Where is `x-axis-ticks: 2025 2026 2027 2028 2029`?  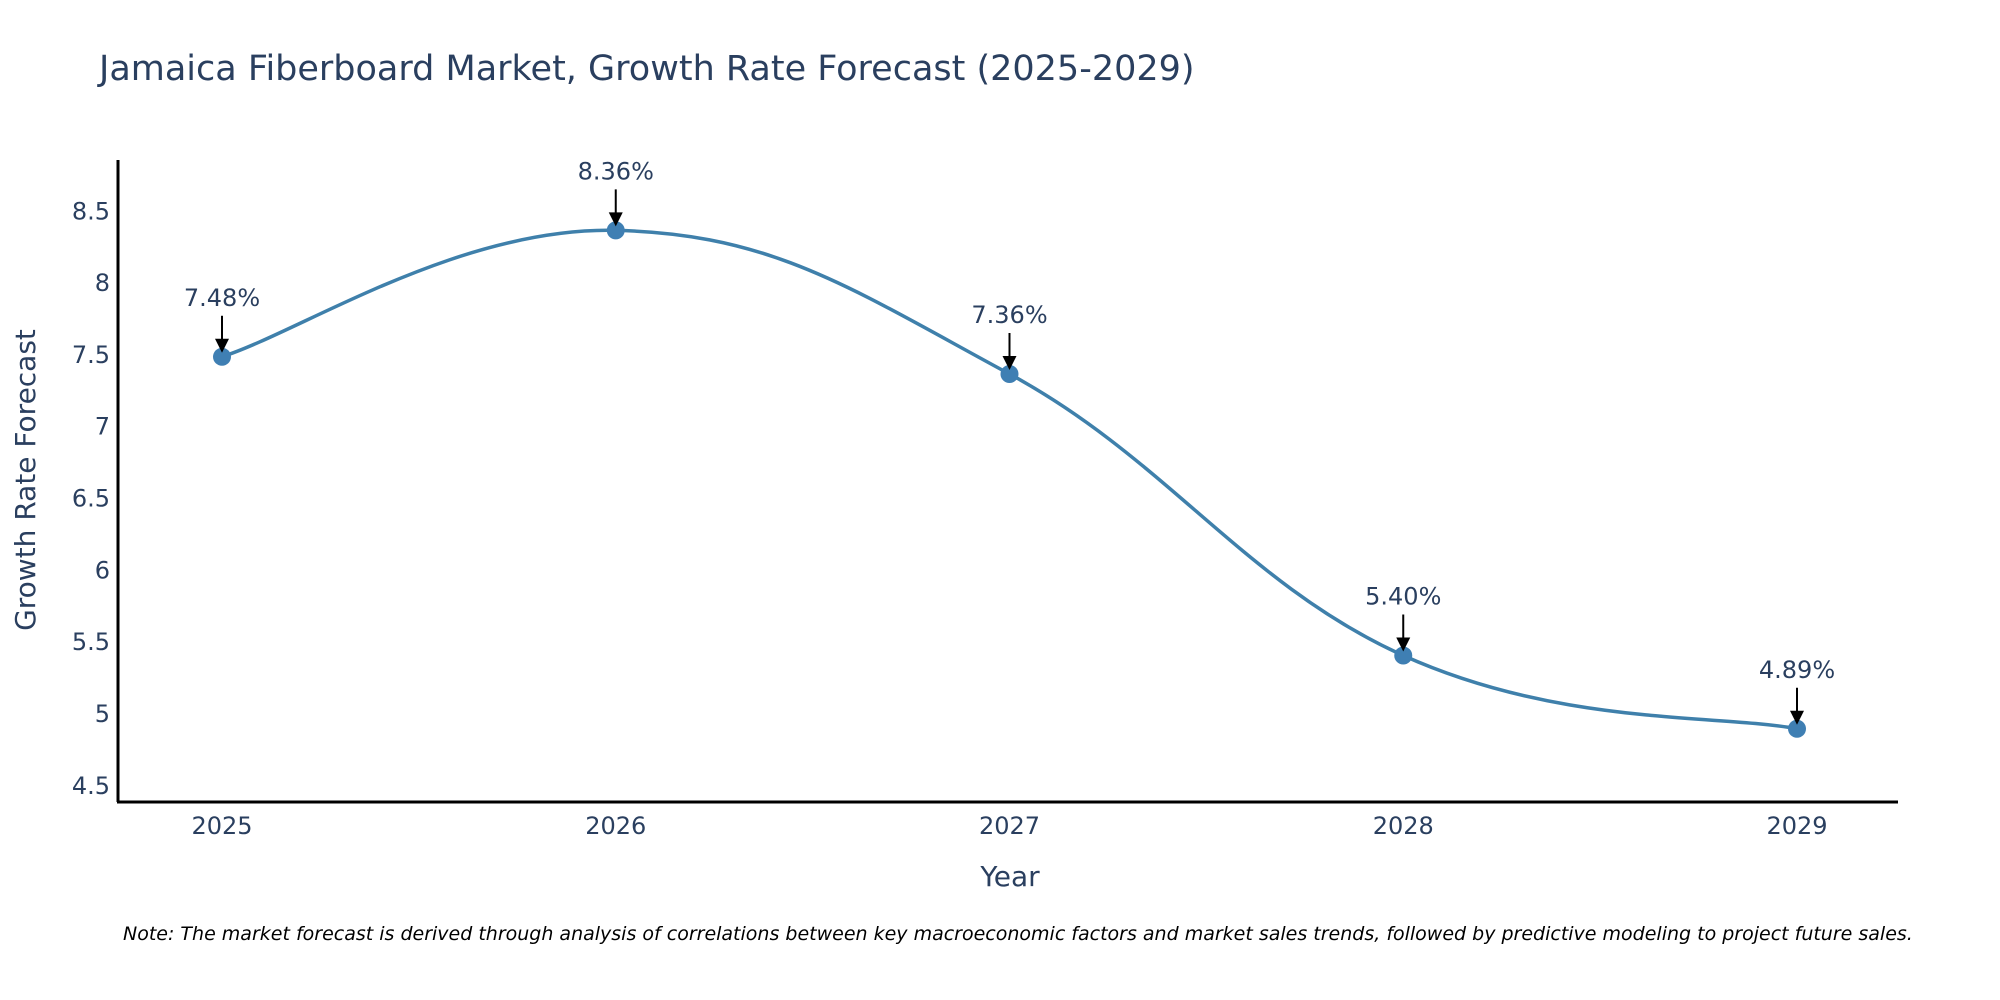
x-axis-ticks: 2025 2026 2027 2028 2029 is located at coordinates (1009, 826).